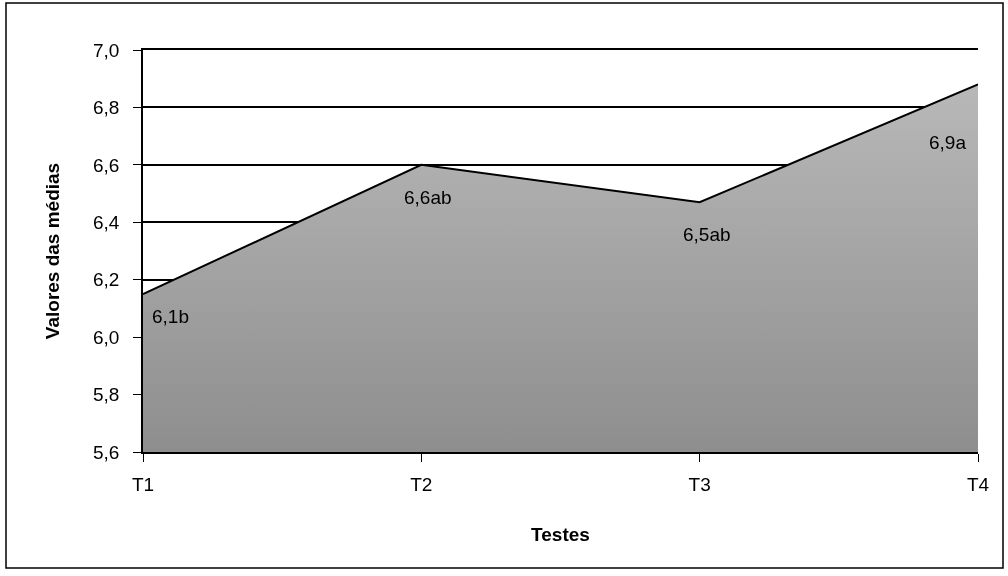  What do you see at coordinates (106, 280) in the screenshot?
I see `y-tick-label: 6,2` at bounding box center [106, 280].